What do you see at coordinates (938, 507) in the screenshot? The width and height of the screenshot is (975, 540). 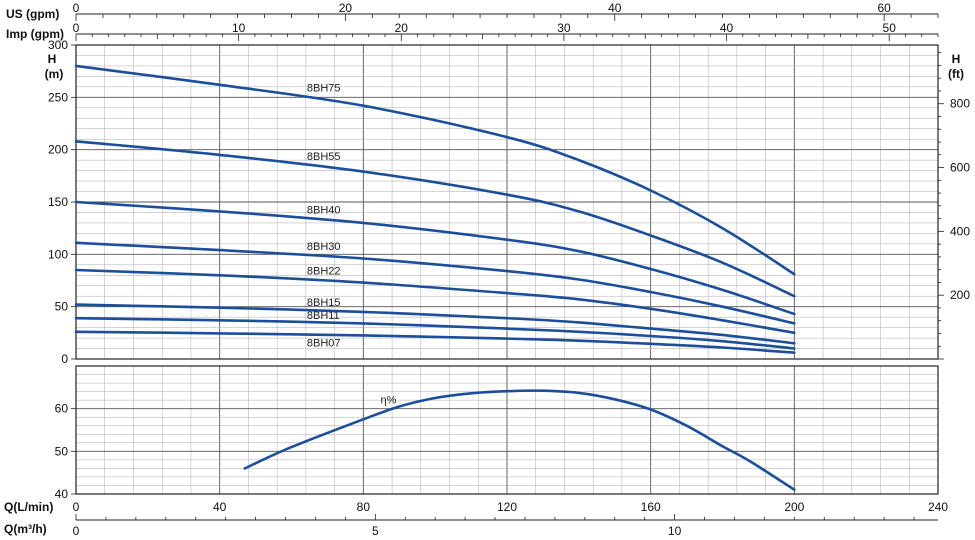 I see `q-lpm-tick-label: 240` at bounding box center [938, 507].